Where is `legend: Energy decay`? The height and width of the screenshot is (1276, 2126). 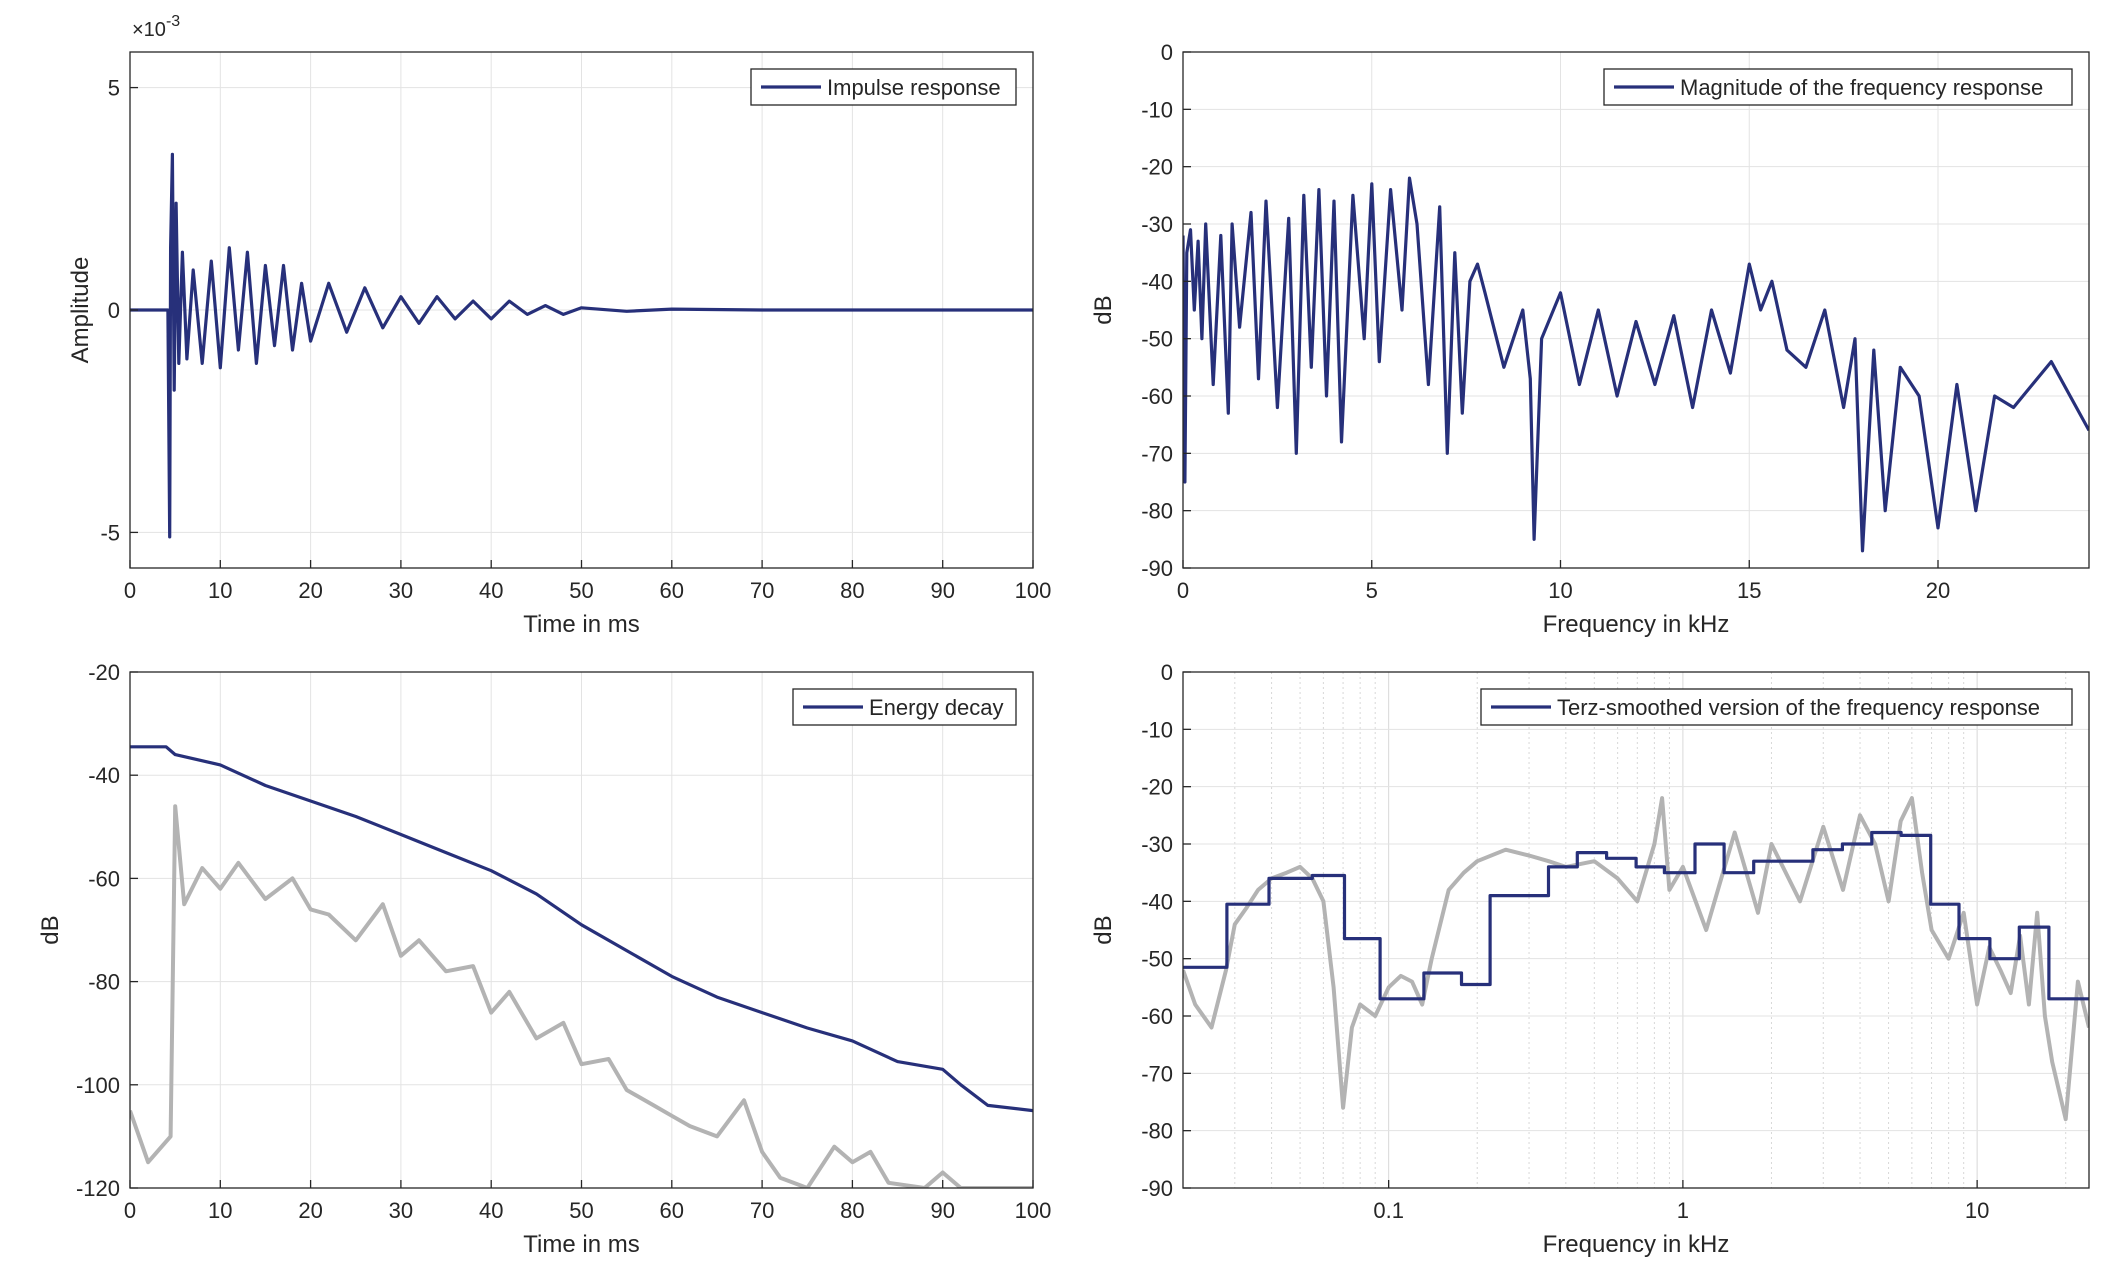 legend: Energy decay is located at coordinates (904, 707).